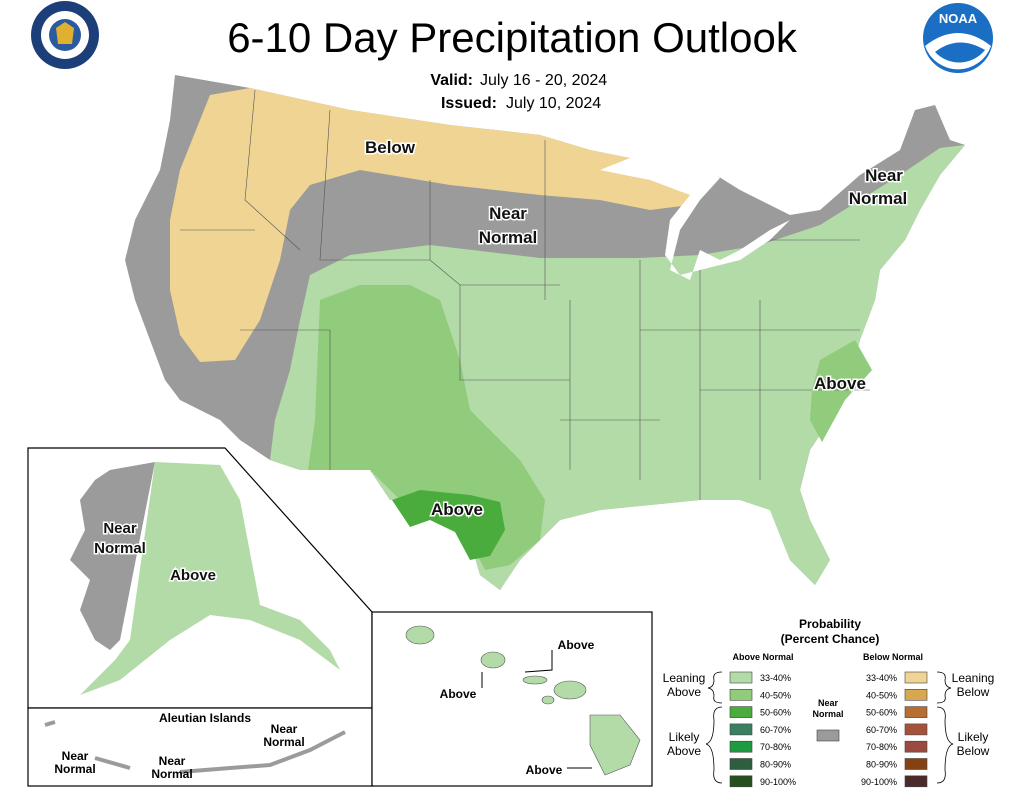 This screenshot has height=791, width=1024. Describe the element at coordinates (830, 624) in the screenshot. I see `legend-title: Probability` at that location.